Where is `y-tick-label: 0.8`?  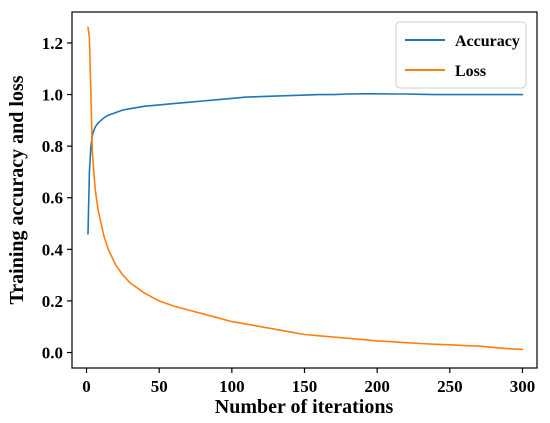 y-tick-label: 0.8 is located at coordinates (52, 146).